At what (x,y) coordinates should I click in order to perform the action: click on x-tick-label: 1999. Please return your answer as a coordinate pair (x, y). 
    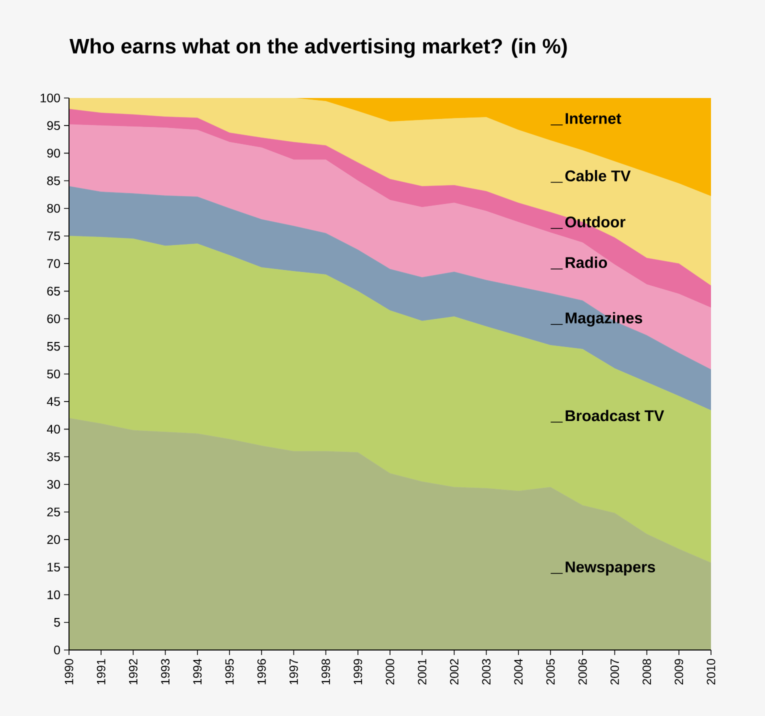
    Looking at the image, I should click on (358, 671).